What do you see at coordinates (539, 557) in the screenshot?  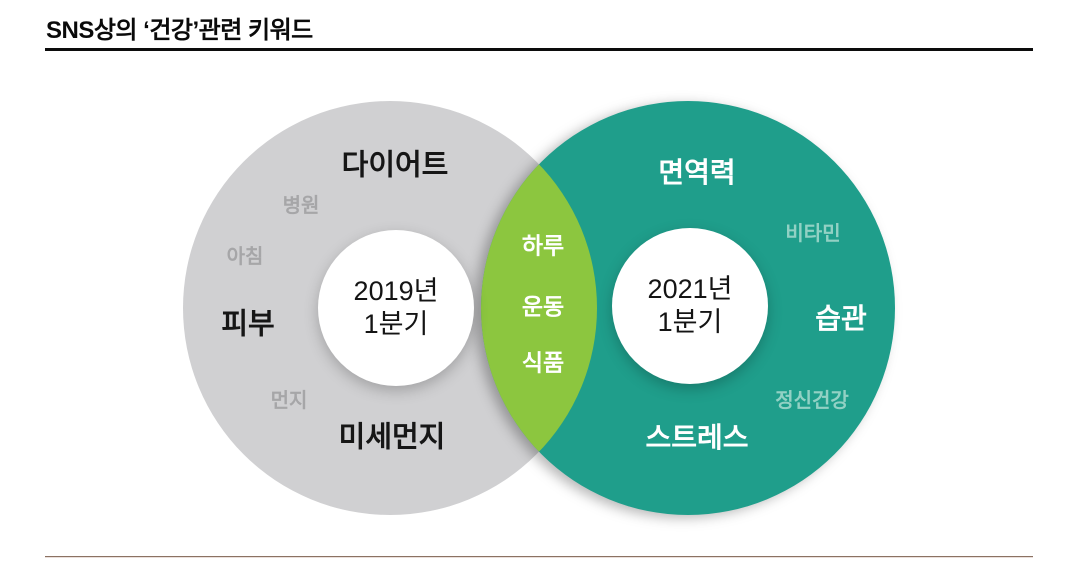 I see `bottom-divider` at bounding box center [539, 557].